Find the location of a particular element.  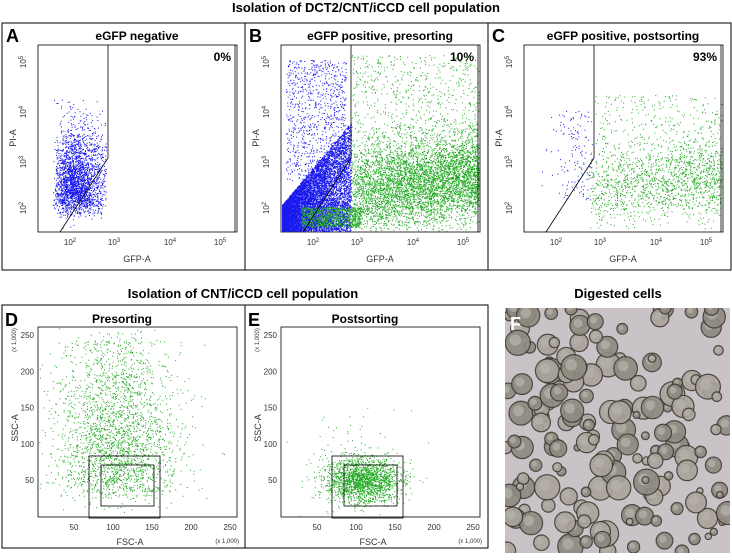

gate-inner is located at coordinates (127, 485).